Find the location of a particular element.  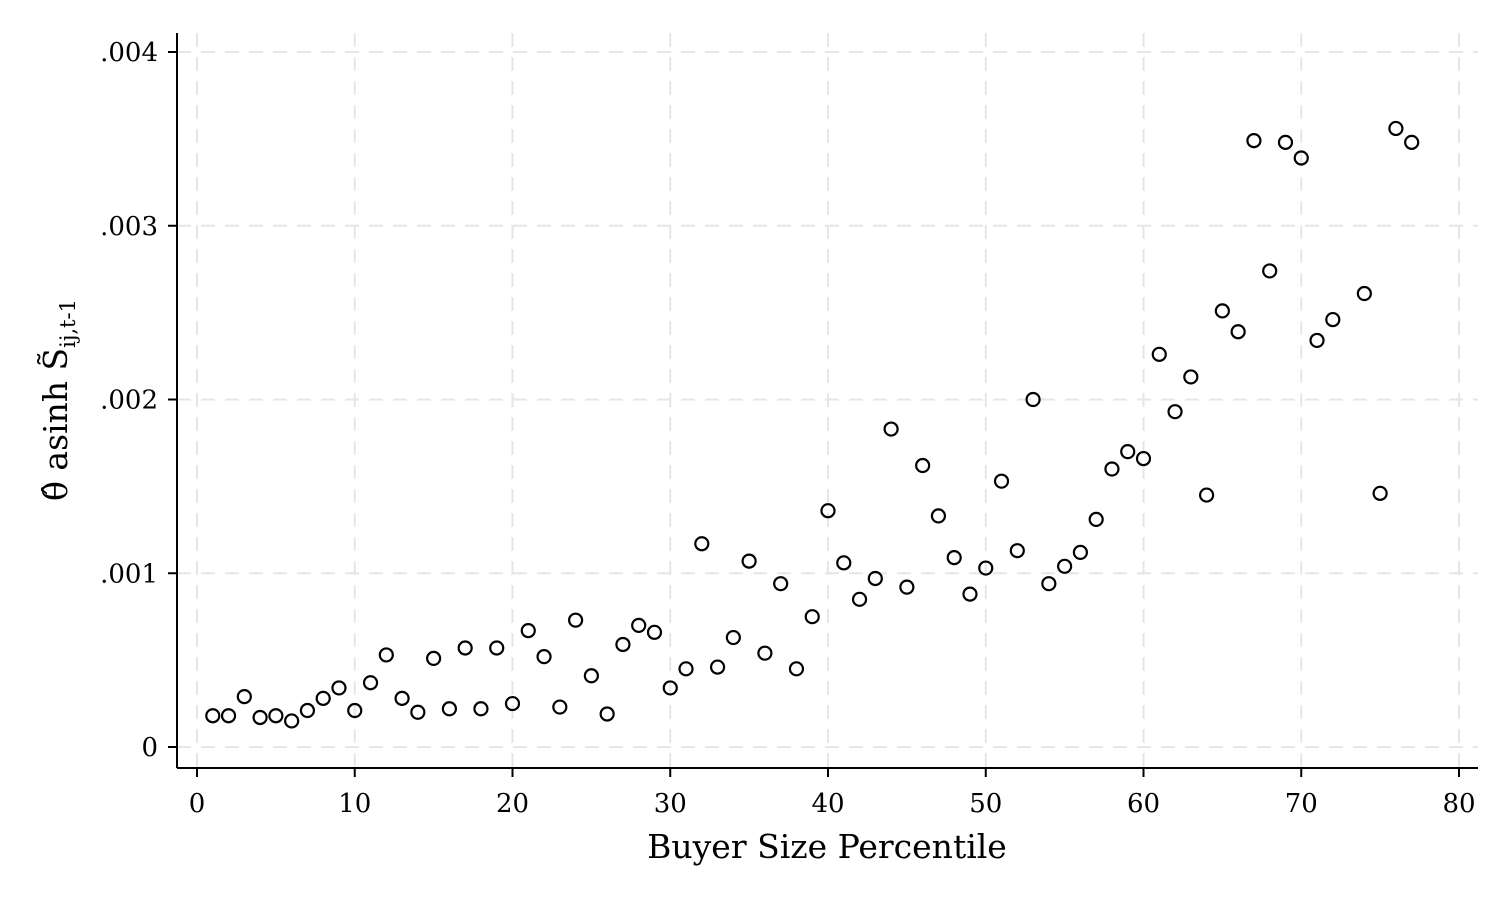

y-axis-ticks: 0 .001 .002 .003 .004 is located at coordinates (138, 400).